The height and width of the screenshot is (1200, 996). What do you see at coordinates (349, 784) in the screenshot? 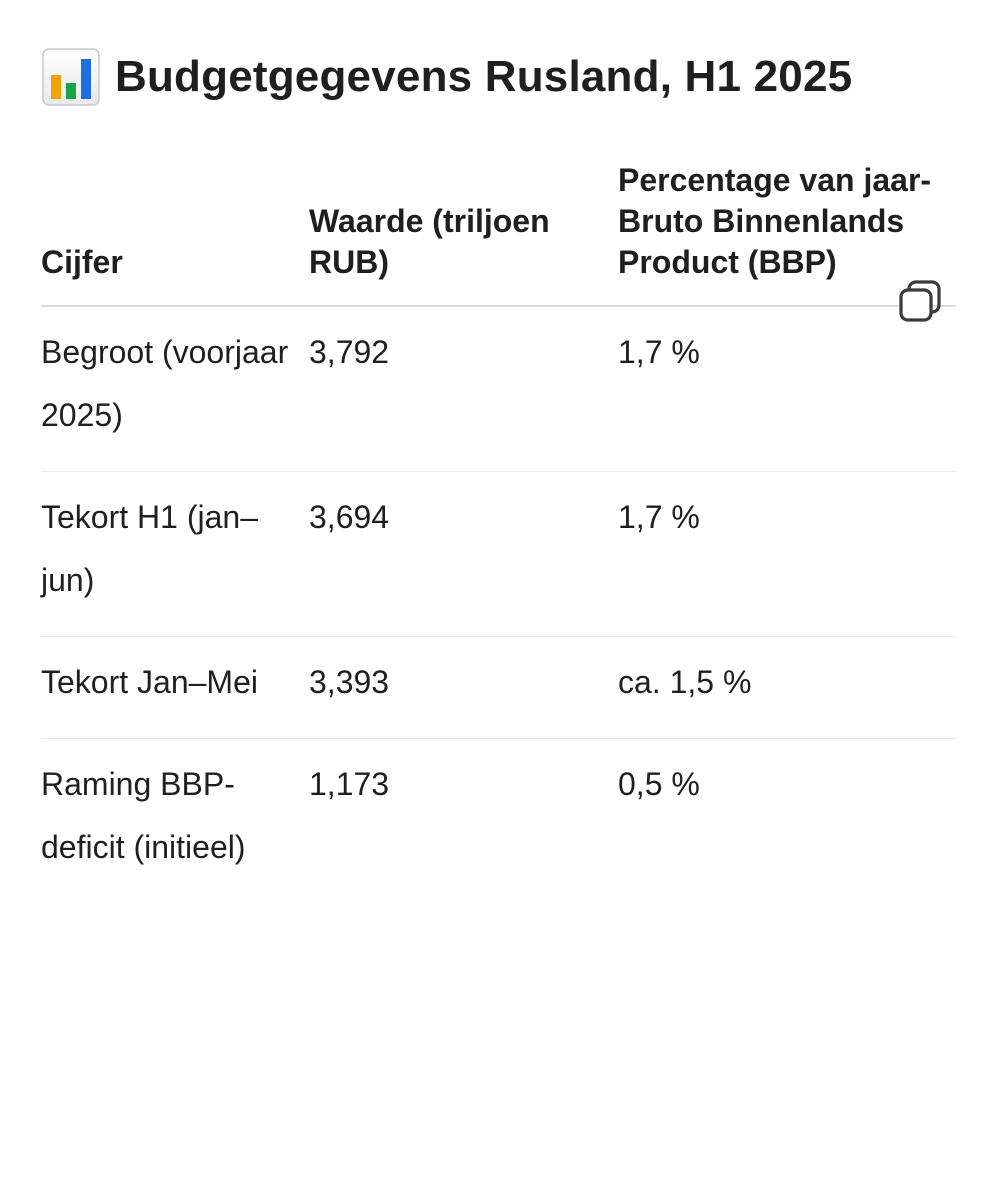
I see `row-value: 1,173` at bounding box center [349, 784].